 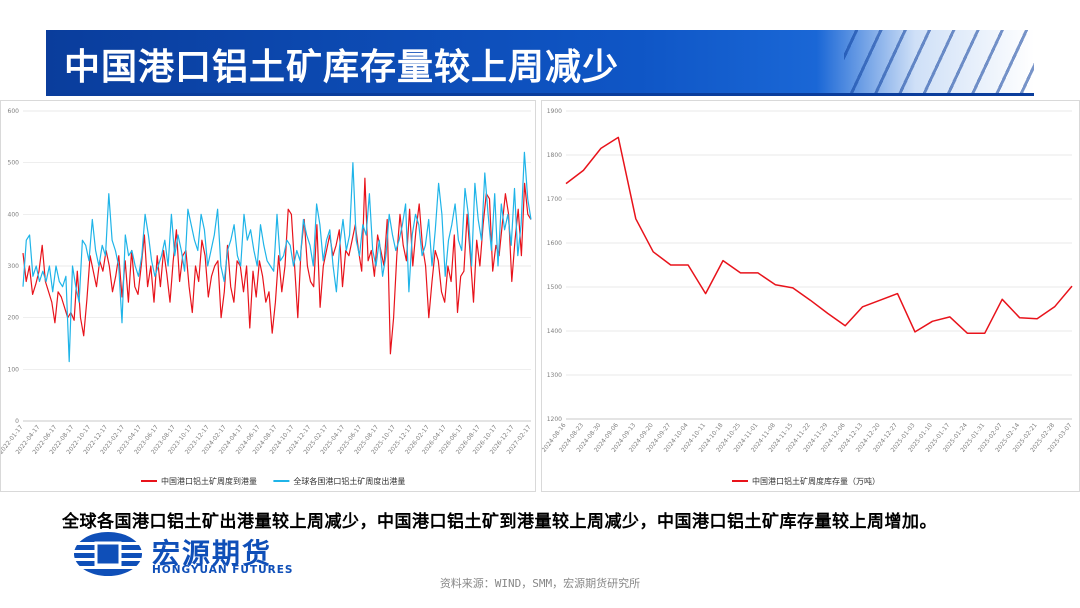 I want to click on y-tick-label: 1600, so click(x=554, y=243).